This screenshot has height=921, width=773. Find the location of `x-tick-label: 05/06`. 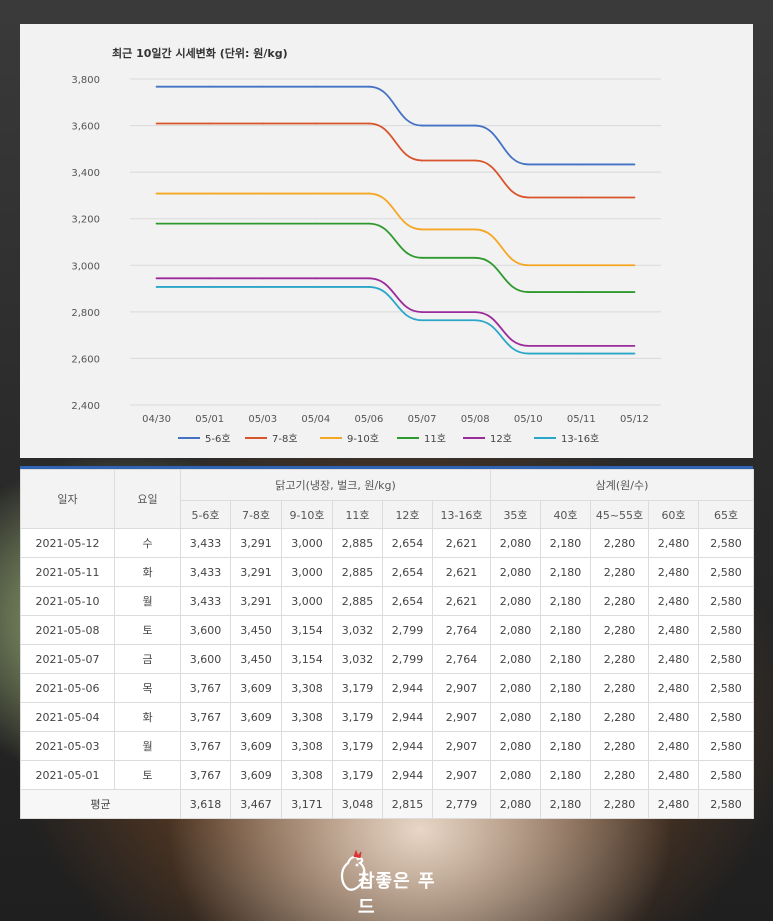

x-tick-label: 05/06 is located at coordinates (369, 419).